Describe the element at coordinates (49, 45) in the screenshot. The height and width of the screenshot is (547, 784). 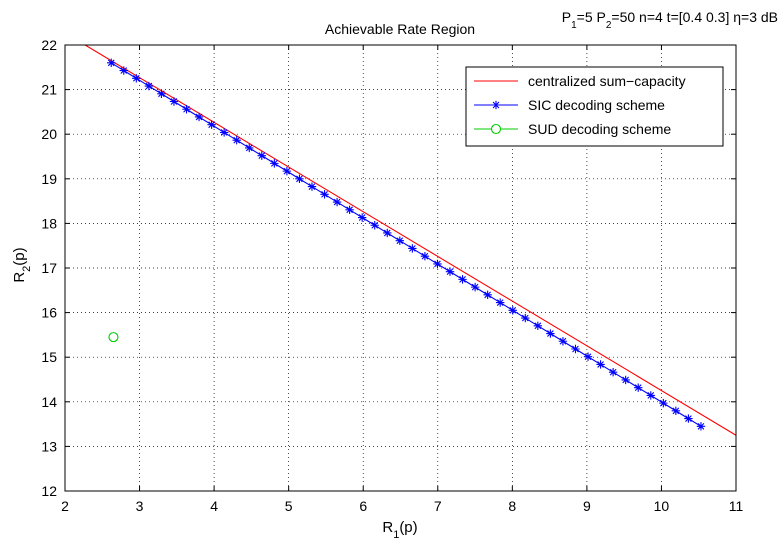
I see `y-tick-label: 22` at that location.